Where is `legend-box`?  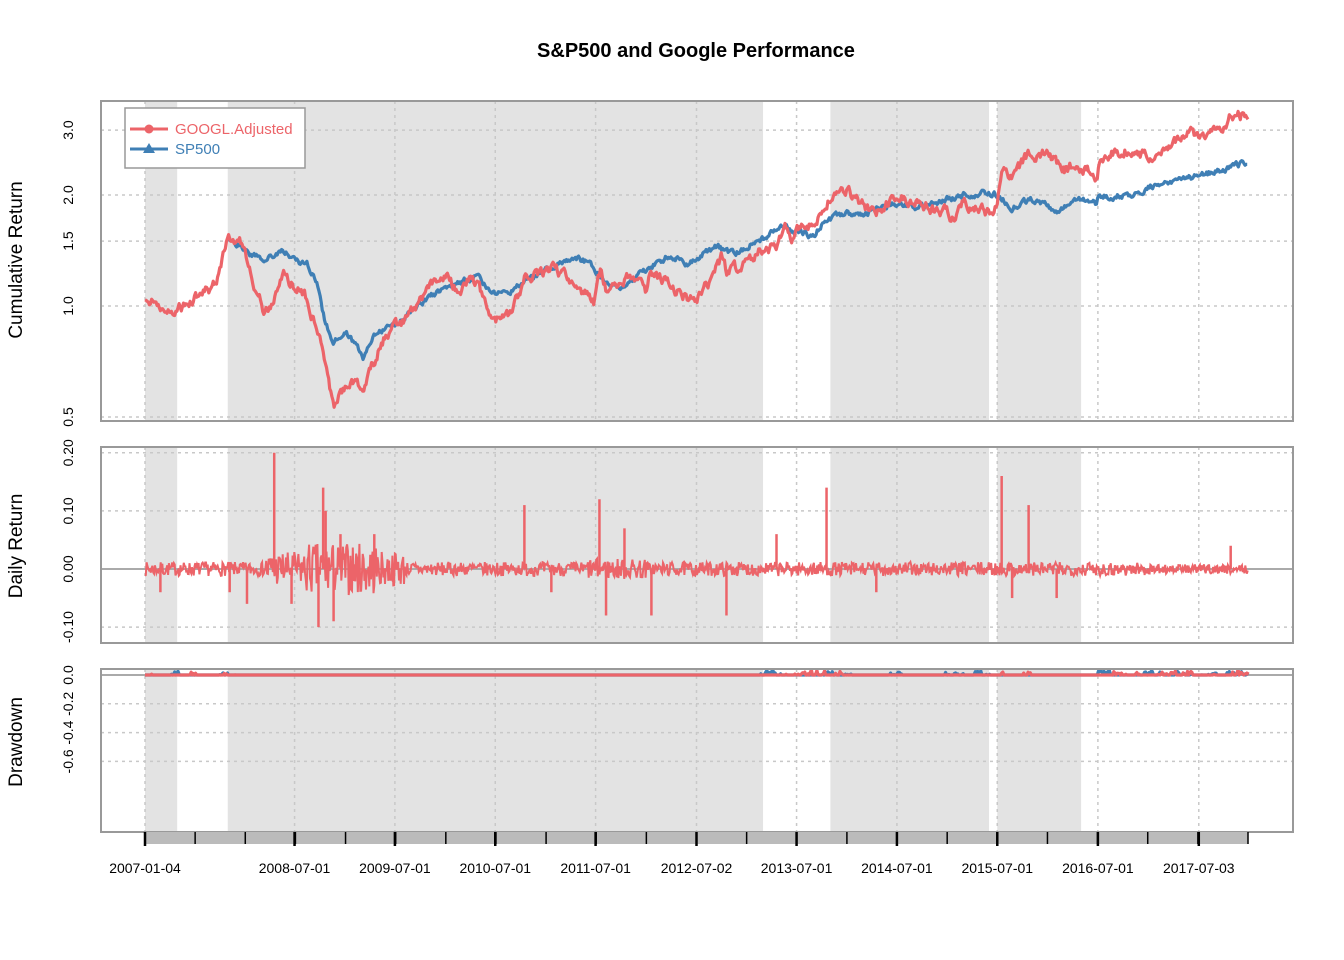 legend-box is located at coordinates (215, 138).